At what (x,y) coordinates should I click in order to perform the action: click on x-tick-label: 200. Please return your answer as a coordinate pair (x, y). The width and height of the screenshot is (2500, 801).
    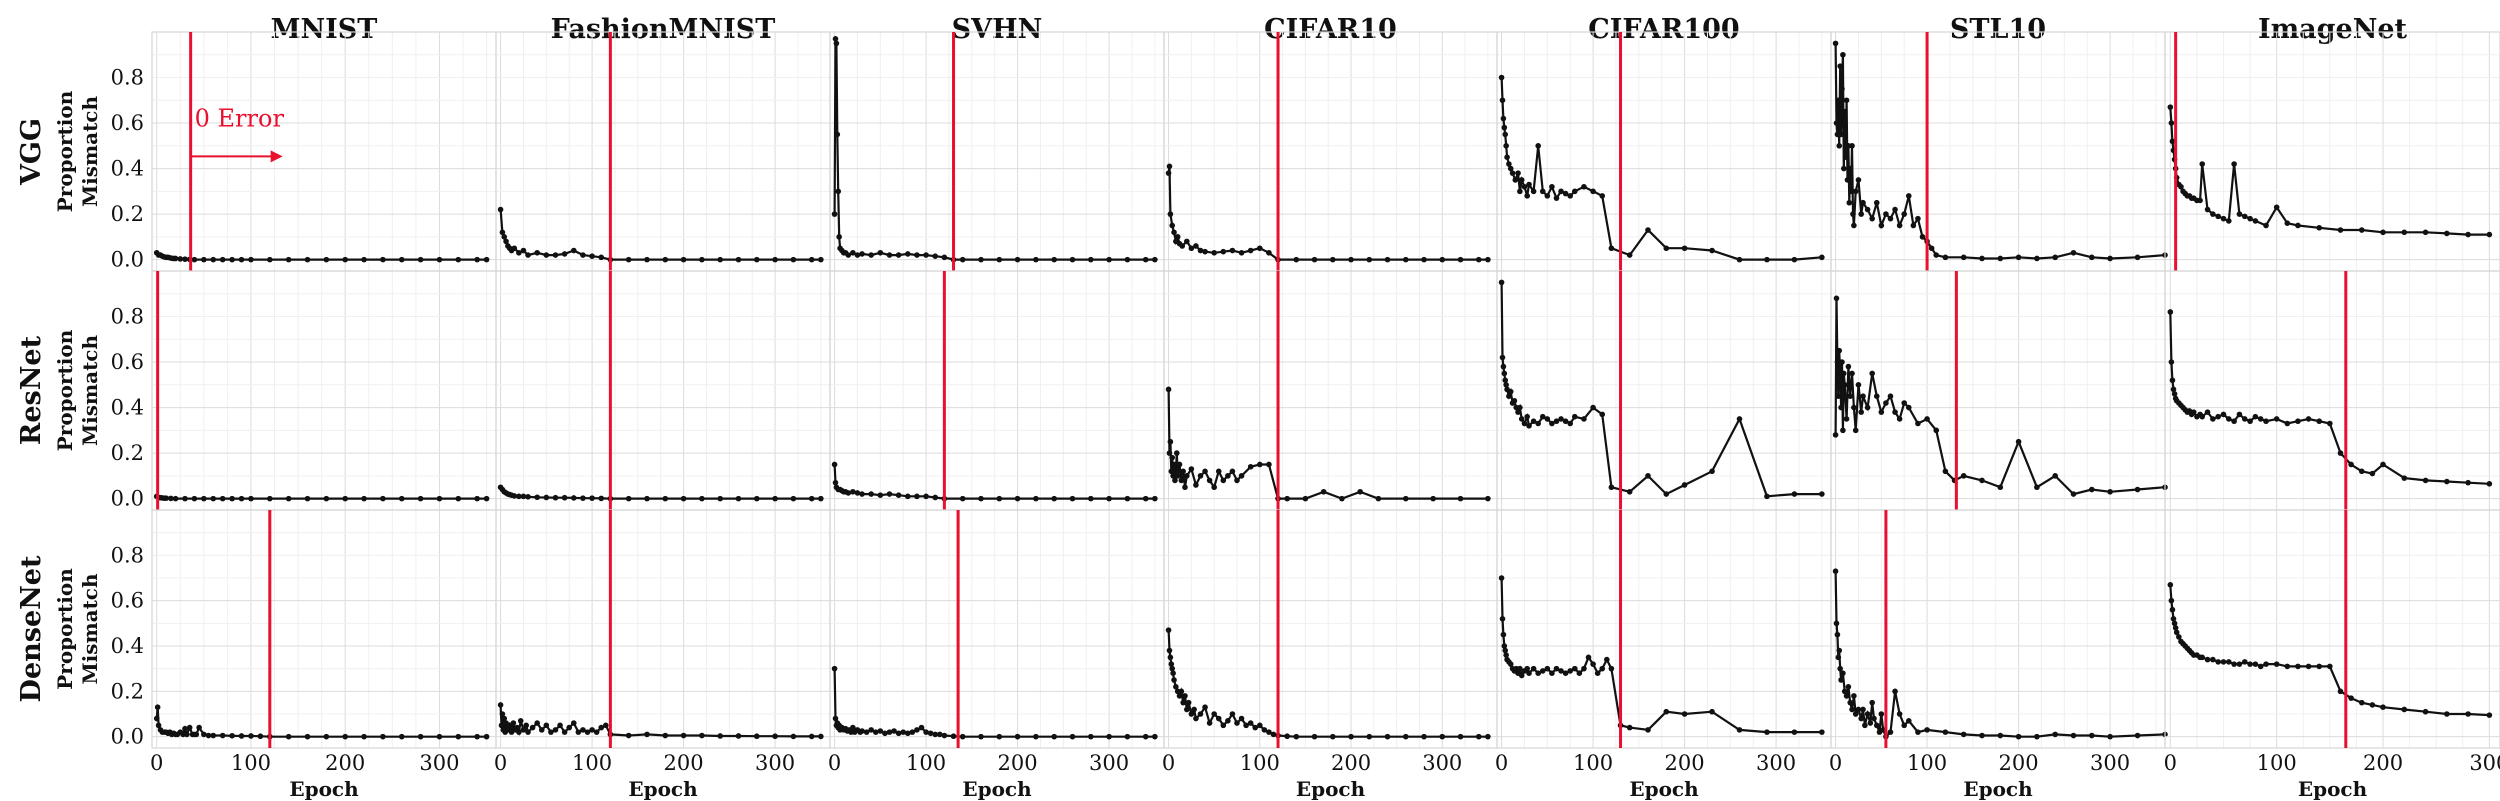
    Looking at the image, I should click on (2383, 763).